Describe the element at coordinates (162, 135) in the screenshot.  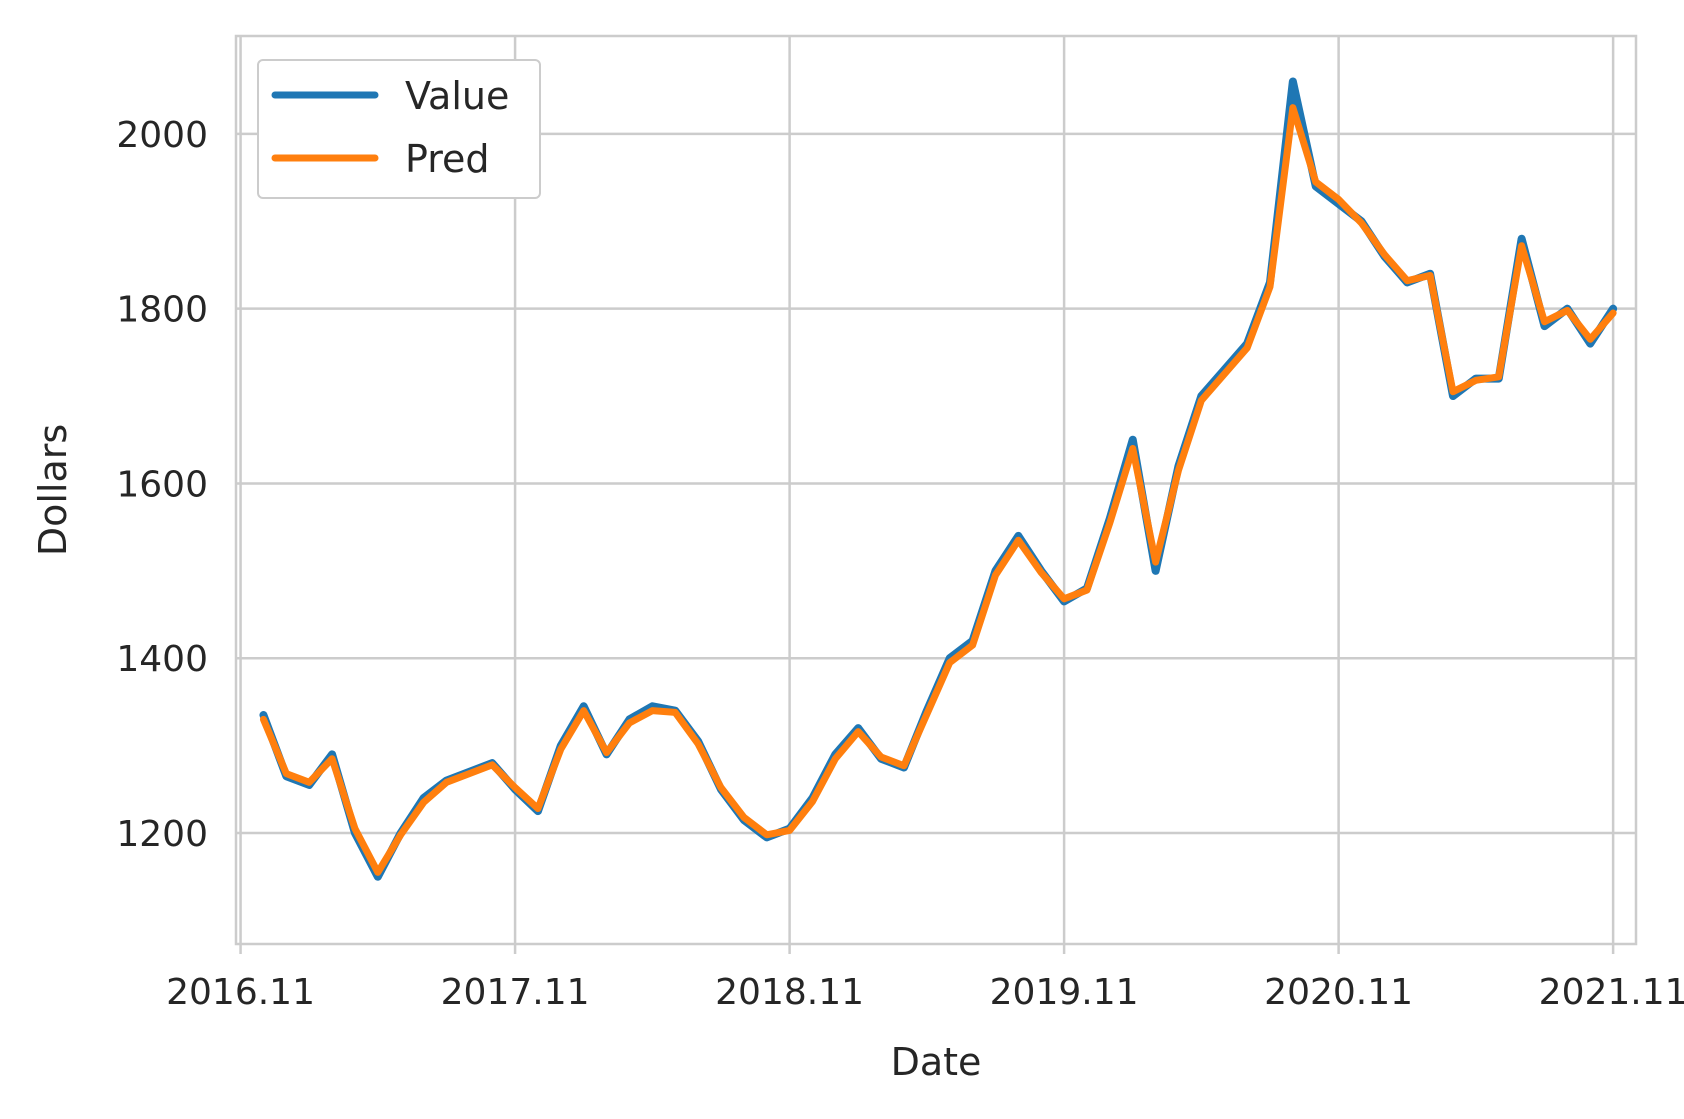
I see `y-tick-label: 2000` at that location.